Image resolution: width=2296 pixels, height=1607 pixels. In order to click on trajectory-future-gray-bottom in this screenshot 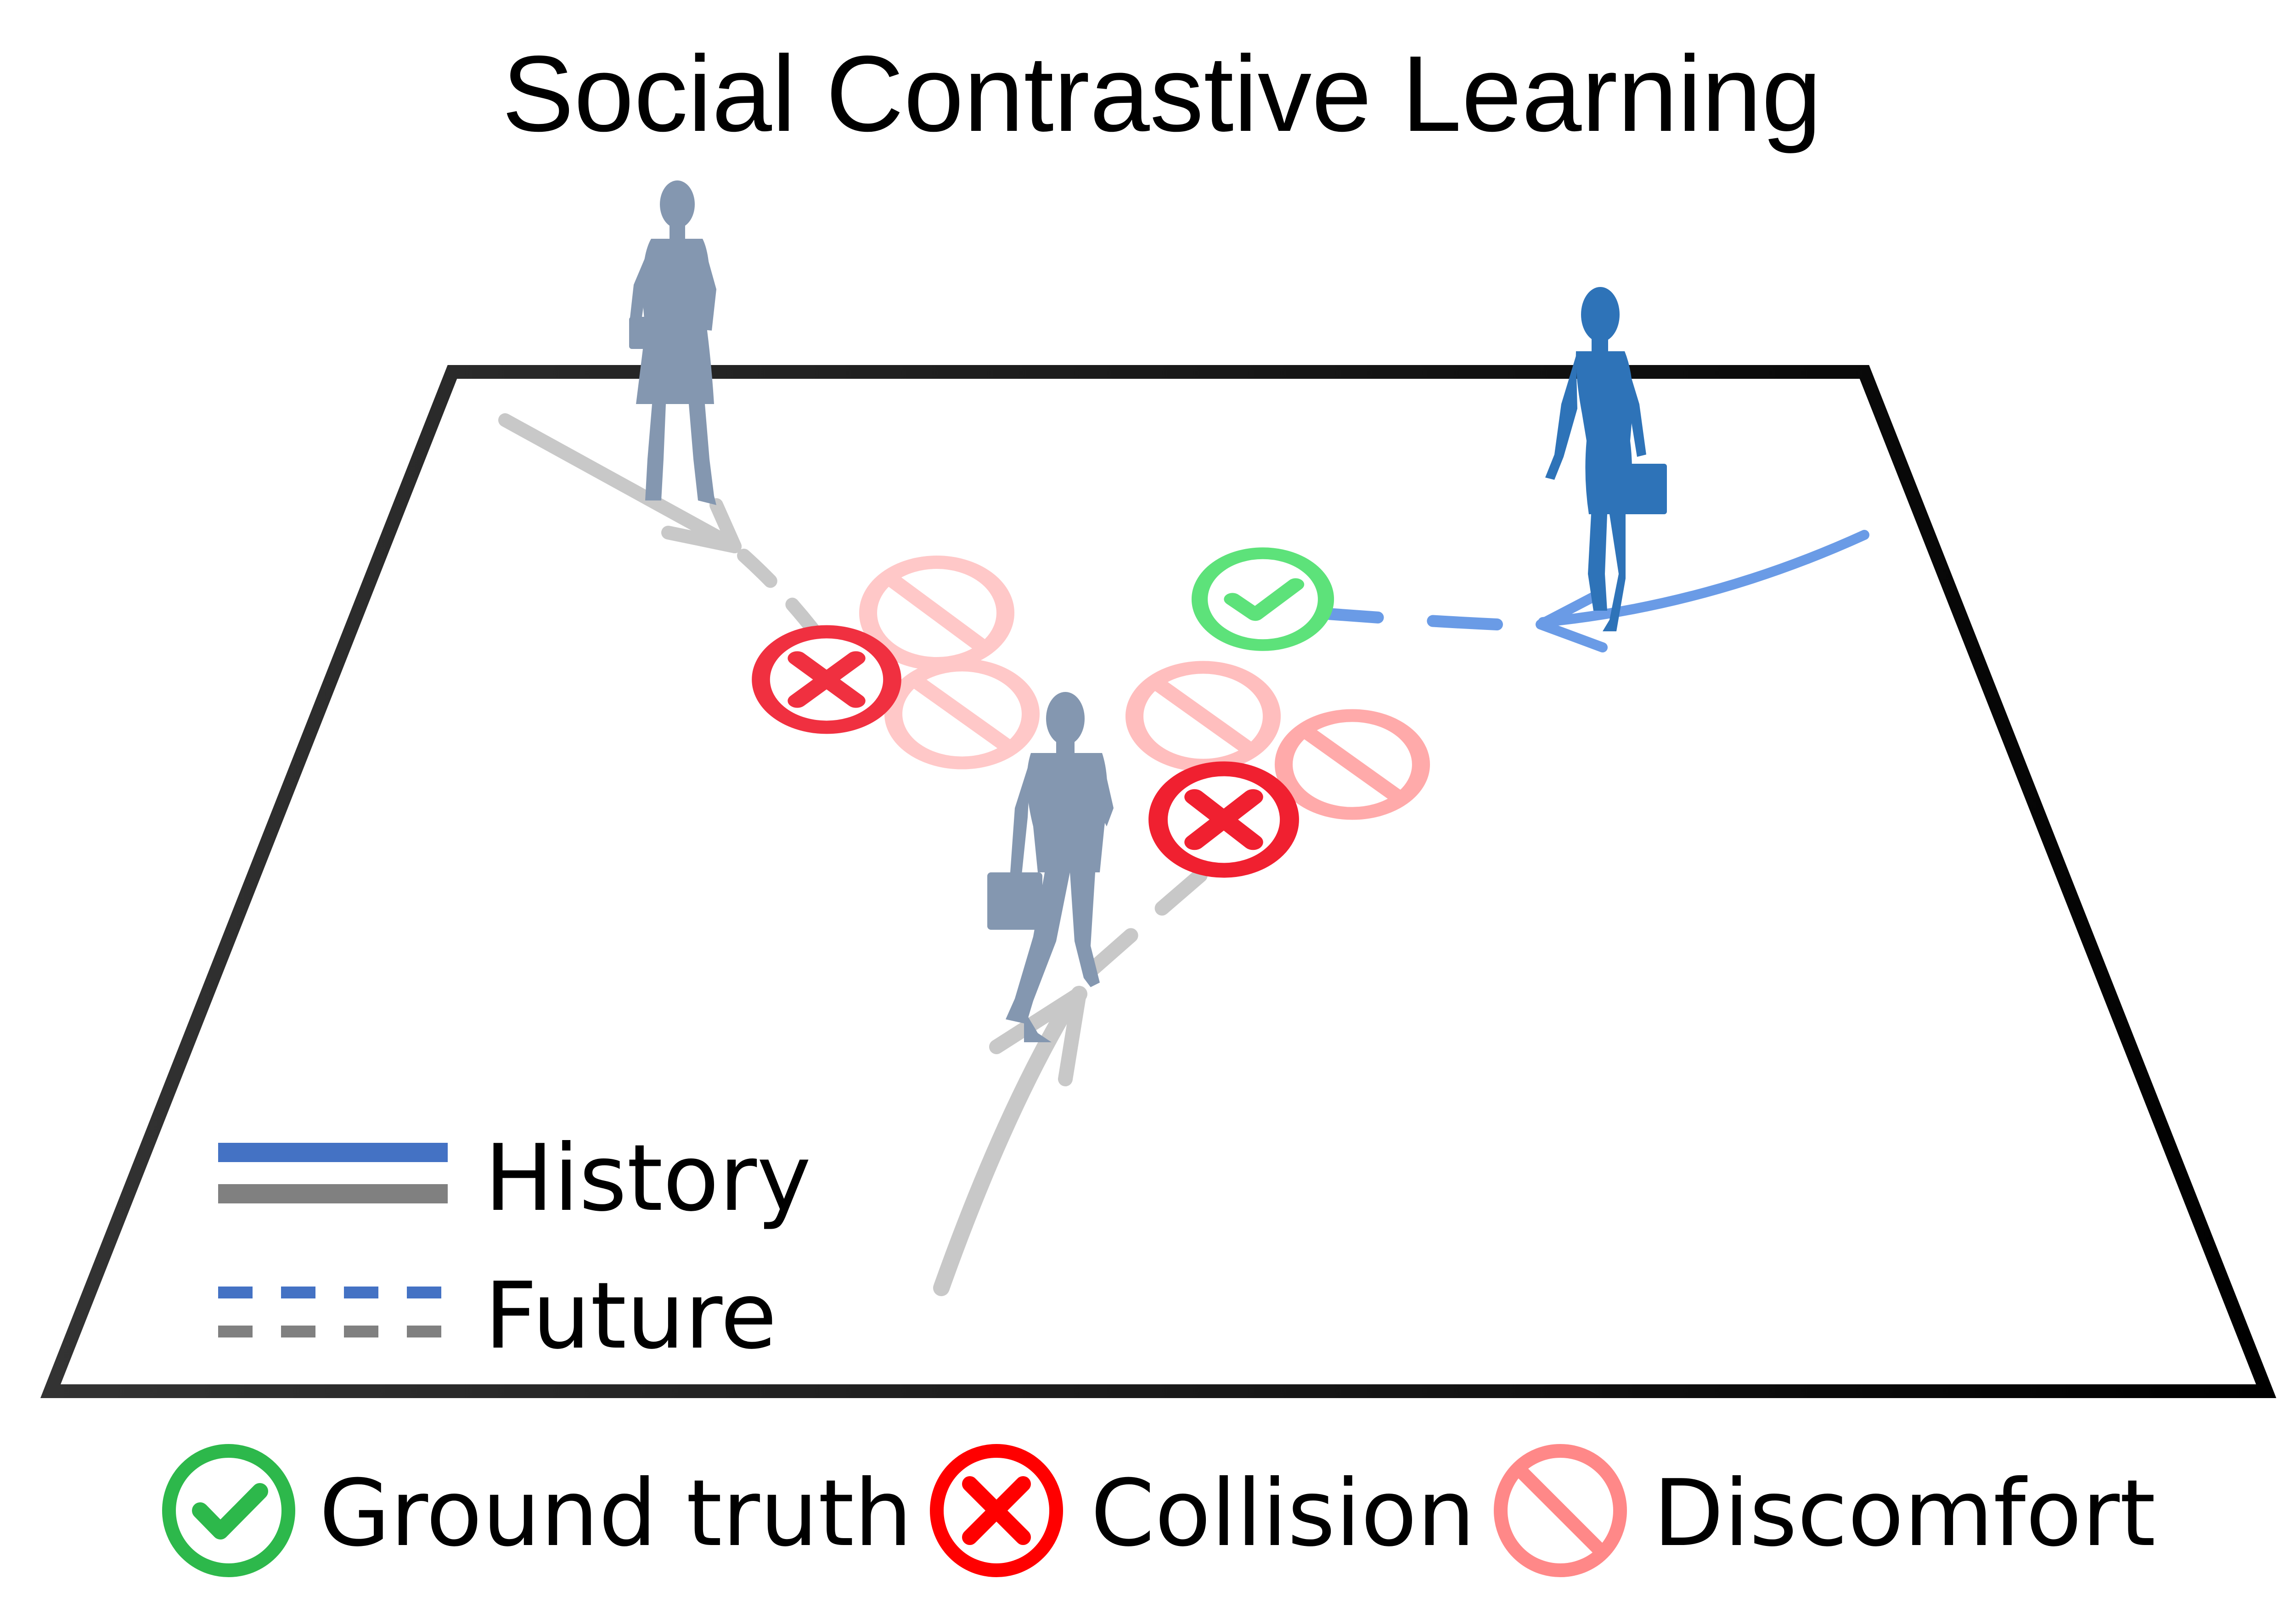, I will do `click(1162, 909)`.